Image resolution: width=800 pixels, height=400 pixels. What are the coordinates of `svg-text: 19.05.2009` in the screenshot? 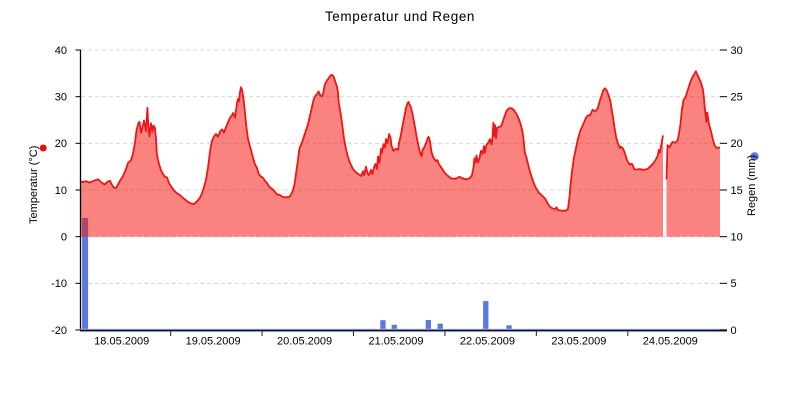 It's located at (213, 342).